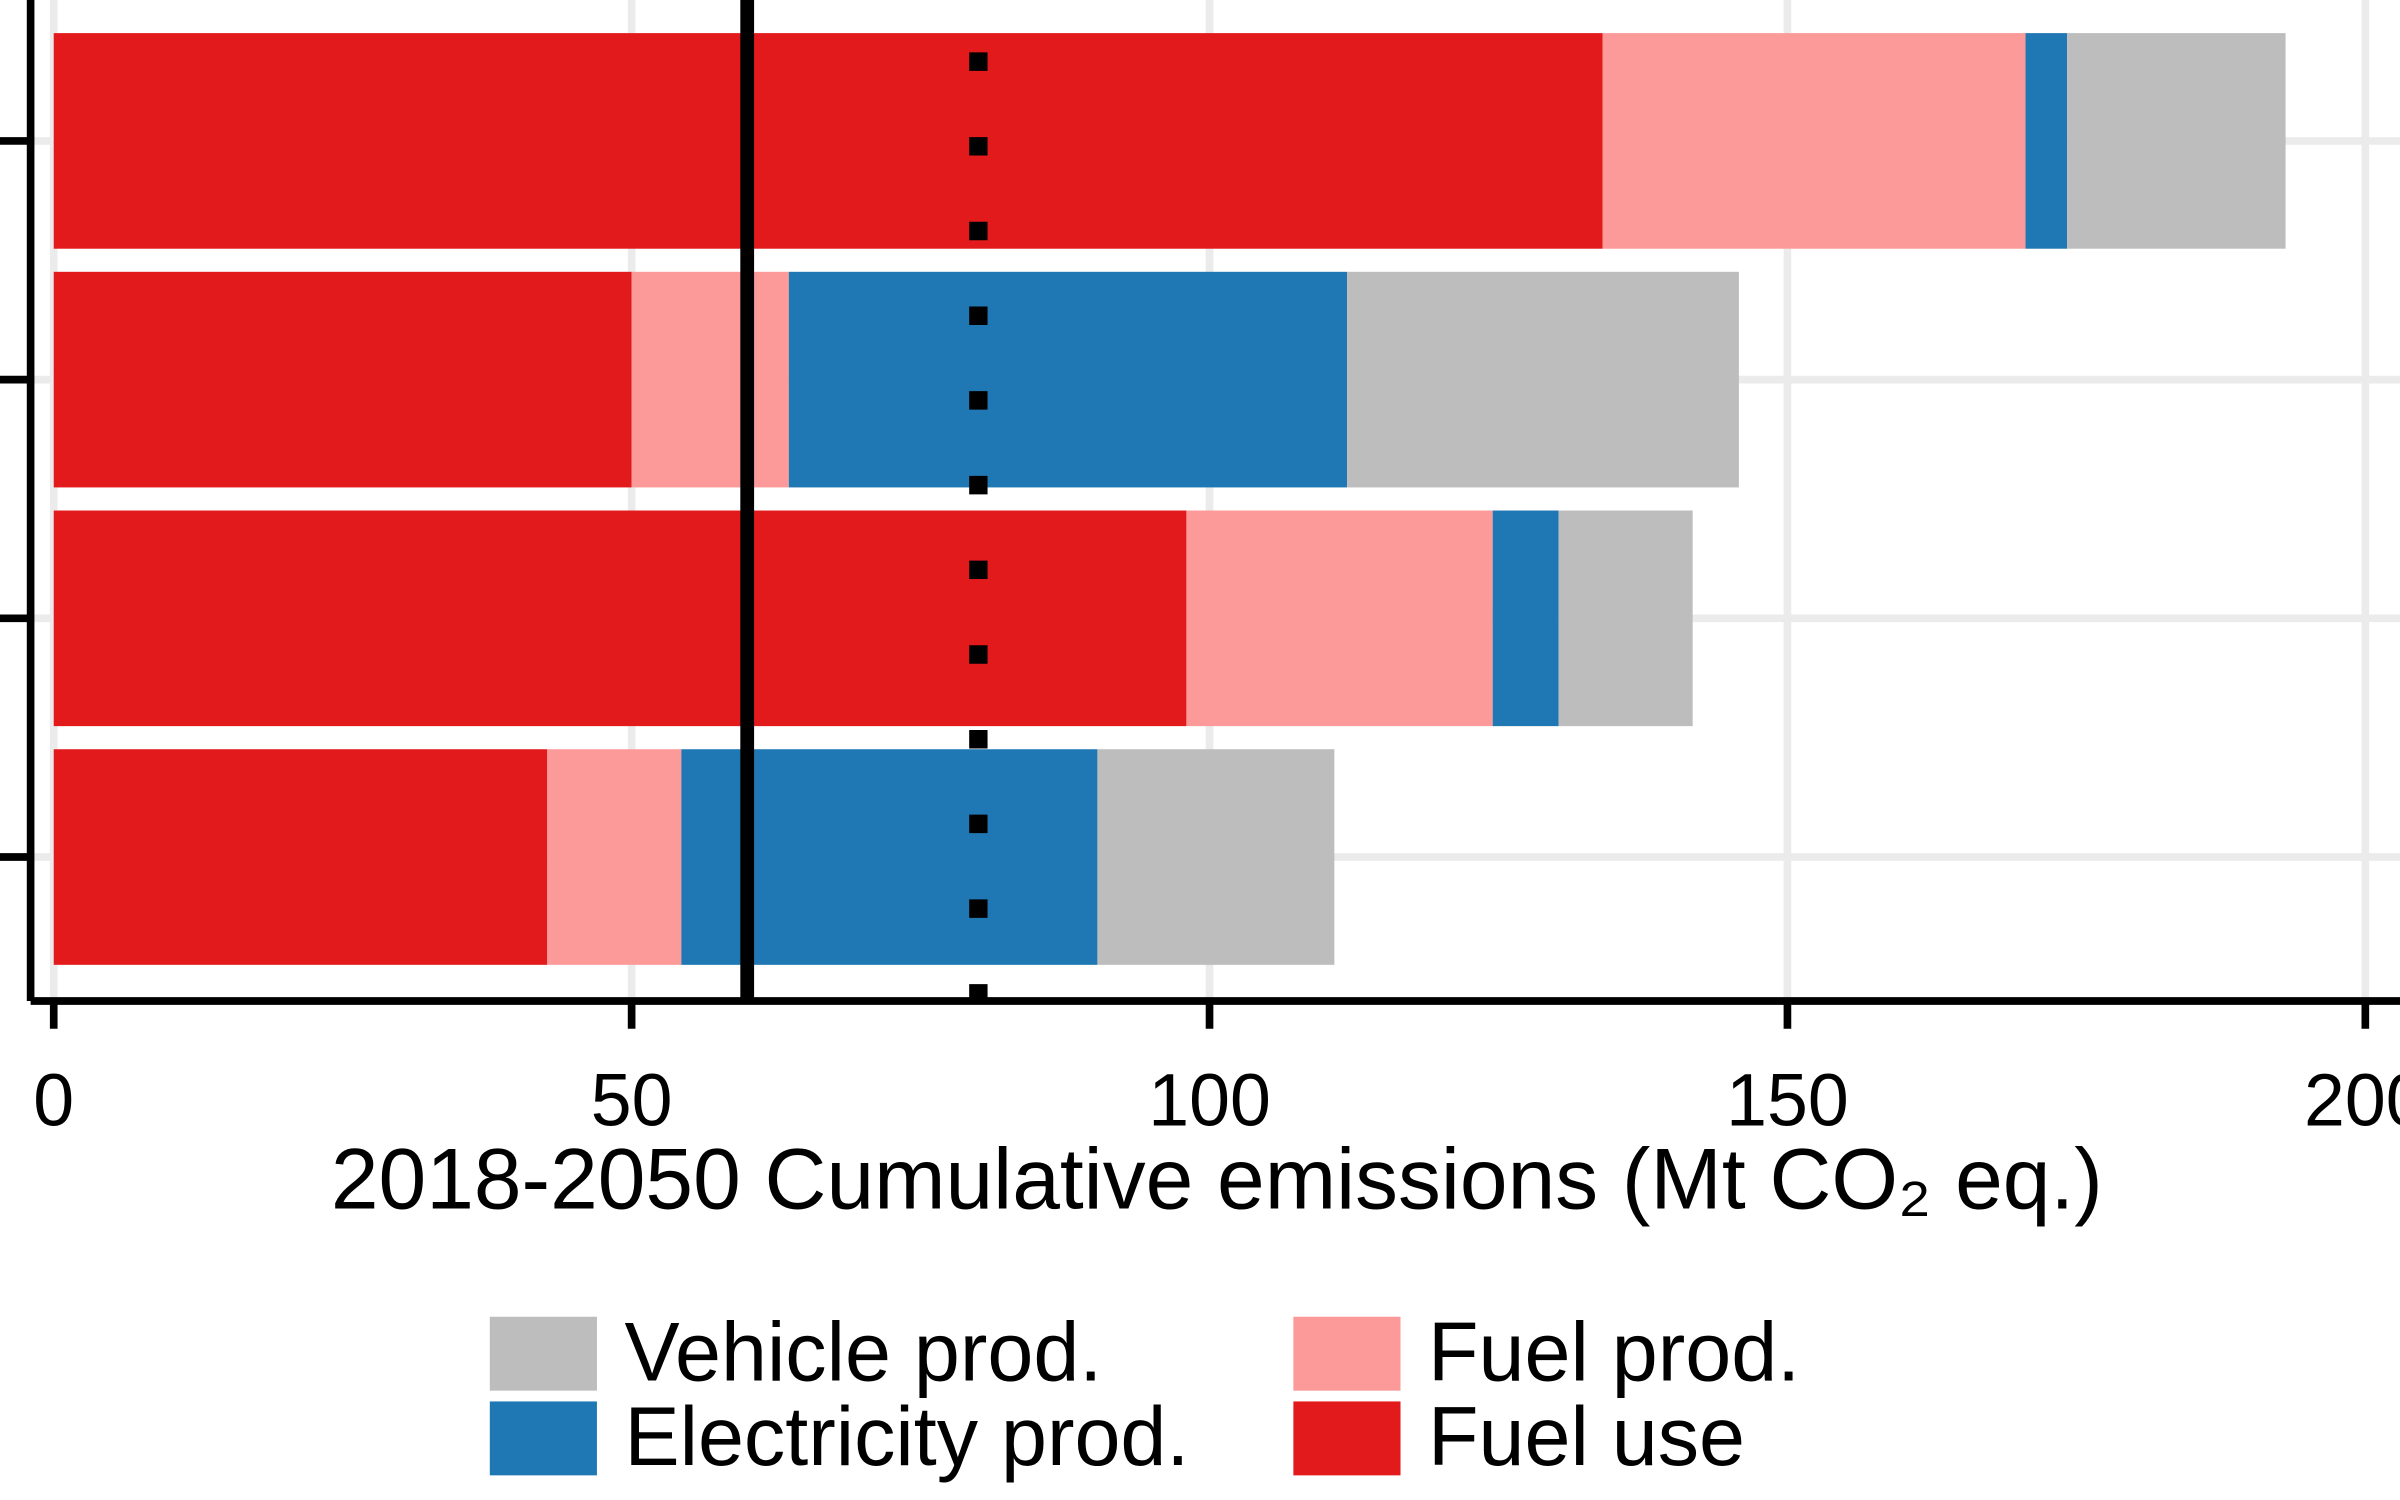 Image resolution: width=2400 pixels, height=1500 pixels. What do you see at coordinates (1586, 1436) in the screenshot?
I see `legend-label: Fuel use` at bounding box center [1586, 1436].